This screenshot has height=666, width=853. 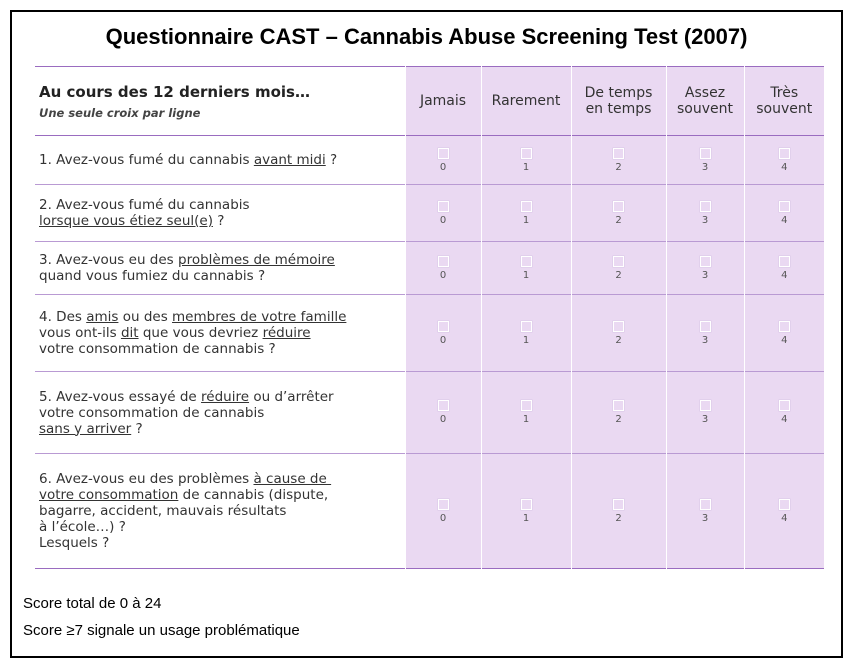 What do you see at coordinates (82, 527) in the screenshot?
I see `question-fragment: à l’école…) ?` at bounding box center [82, 527].